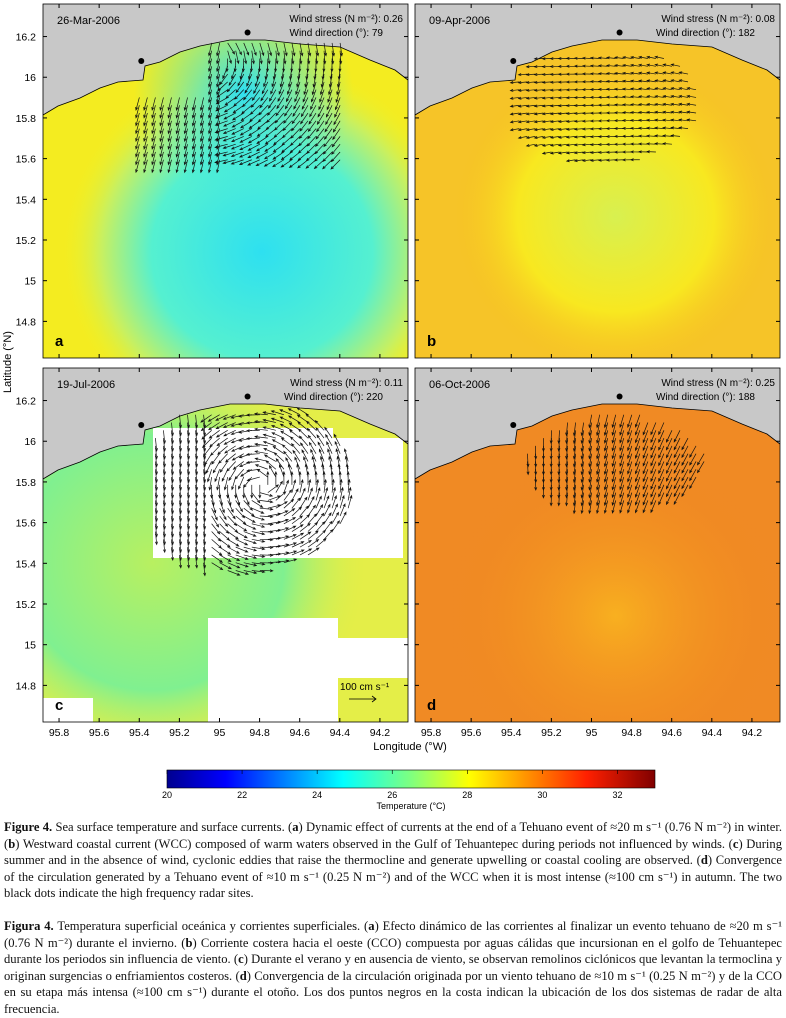 The height and width of the screenshot is (1018, 786). I want to click on wind-direction-label: Wind direction (°): 188, so click(705, 397).